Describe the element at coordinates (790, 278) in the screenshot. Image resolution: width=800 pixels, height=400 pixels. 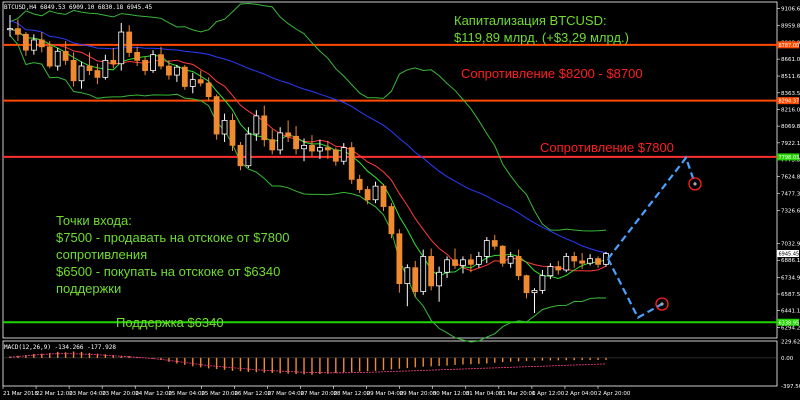
I see `y-tick-label: 6734.95` at that location.